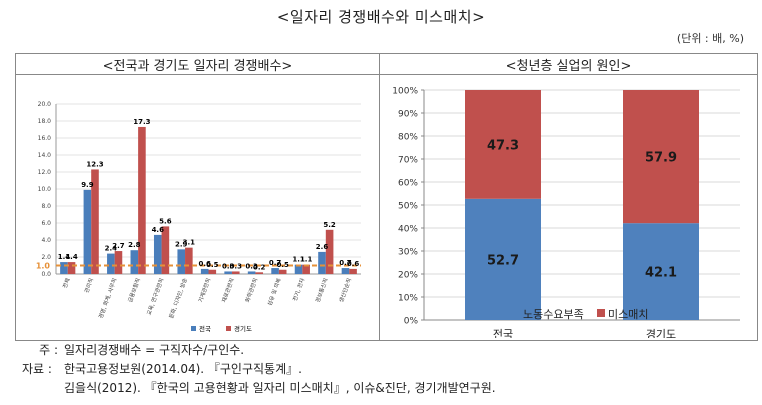  What do you see at coordinates (45, 104) in the screenshot?
I see `y-tick-label: 20.0` at bounding box center [45, 104].